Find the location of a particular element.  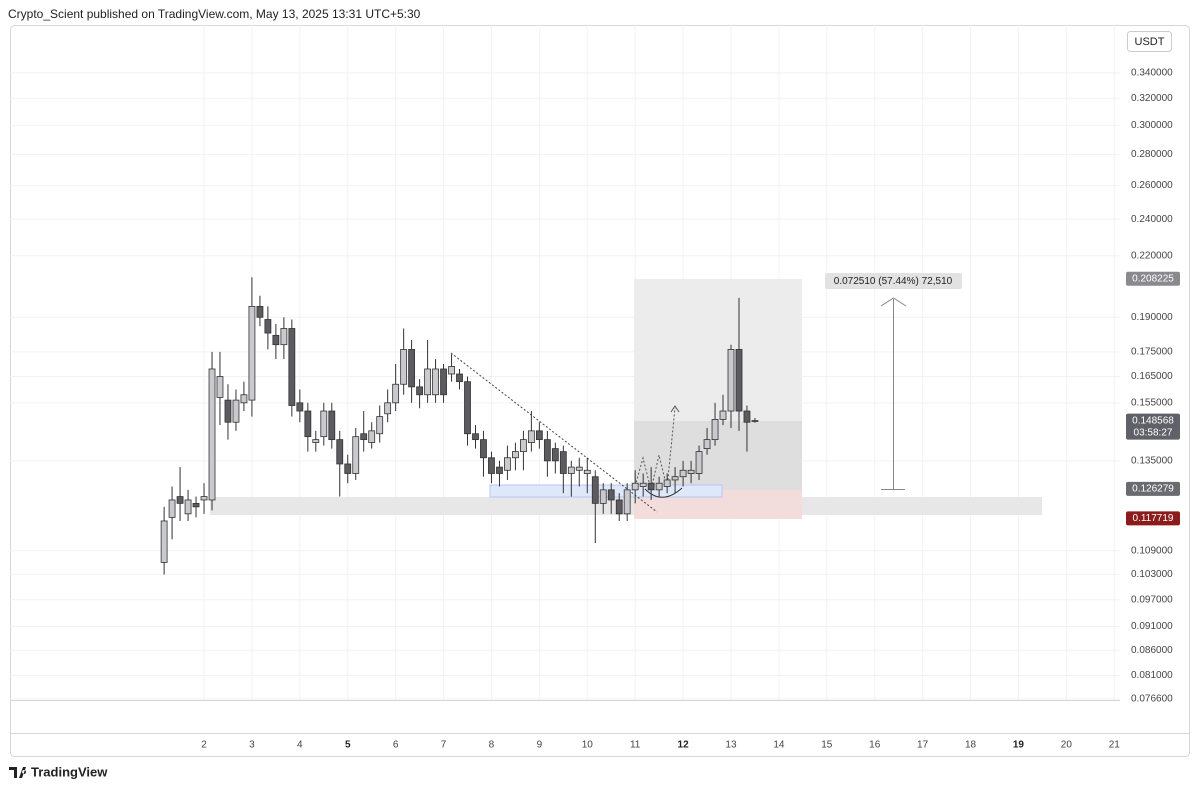

x-tick-label: 20 is located at coordinates (1067, 745).